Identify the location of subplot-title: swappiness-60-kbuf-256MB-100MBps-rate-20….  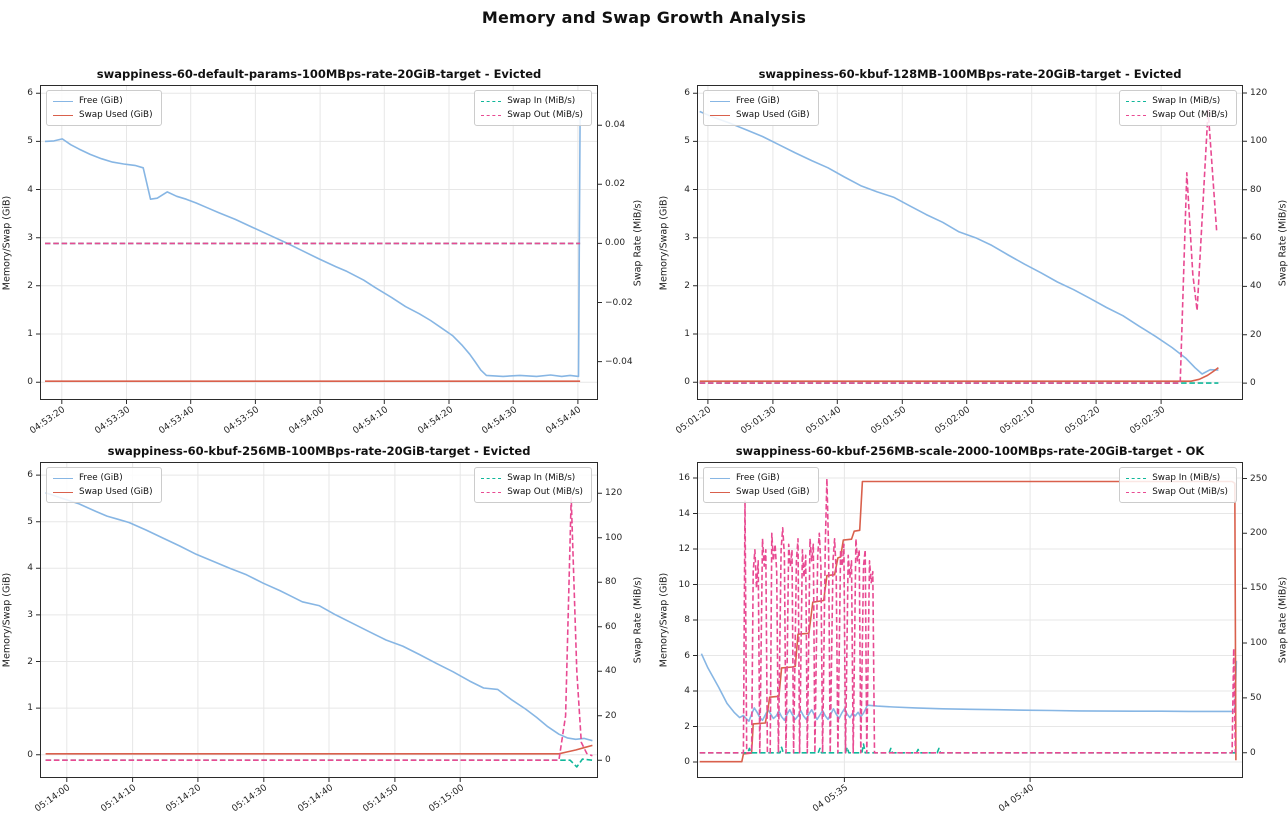
(319, 451).